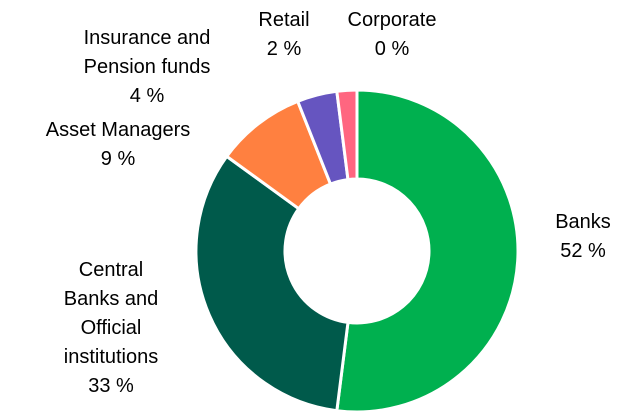 The height and width of the screenshot is (412, 625). Describe the element at coordinates (118, 130) in the screenshot. I see `category-label: Asset Managers` at that location.